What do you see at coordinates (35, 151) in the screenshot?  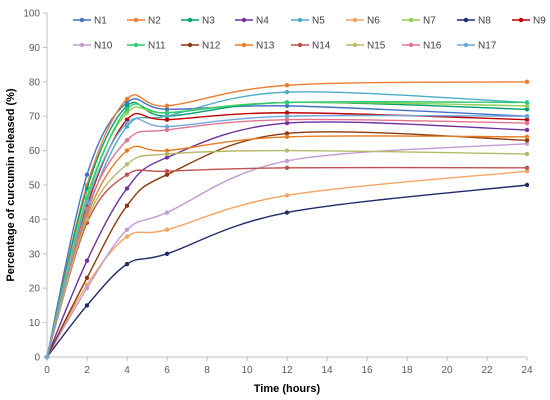 I see `y-tick-label: 60` at bounding box center [35, 151].